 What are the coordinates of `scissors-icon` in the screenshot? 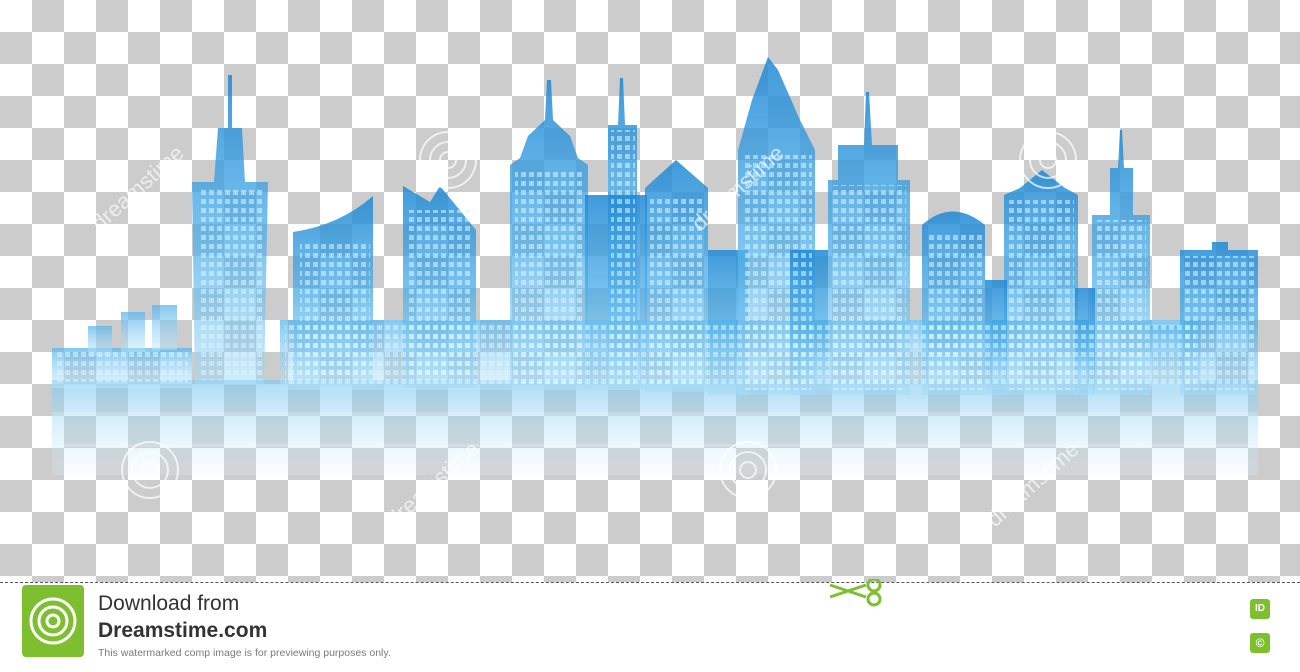 It's located at (855, 593).